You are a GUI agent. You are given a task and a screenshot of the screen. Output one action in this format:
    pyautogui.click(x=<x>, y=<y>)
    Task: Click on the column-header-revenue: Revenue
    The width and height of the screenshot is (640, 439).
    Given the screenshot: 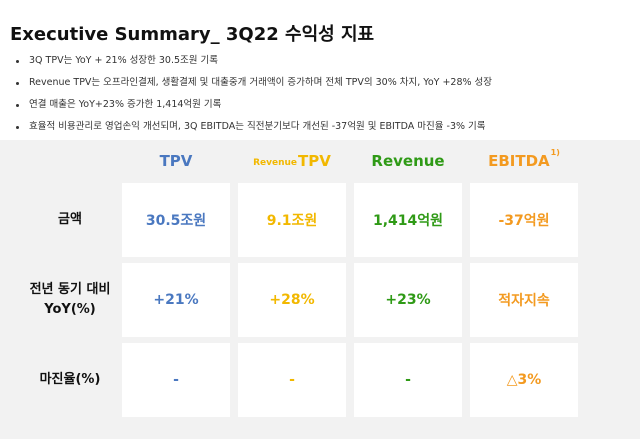 What is the action you would take?
    pyautogui.click(x=408, y=160)
    